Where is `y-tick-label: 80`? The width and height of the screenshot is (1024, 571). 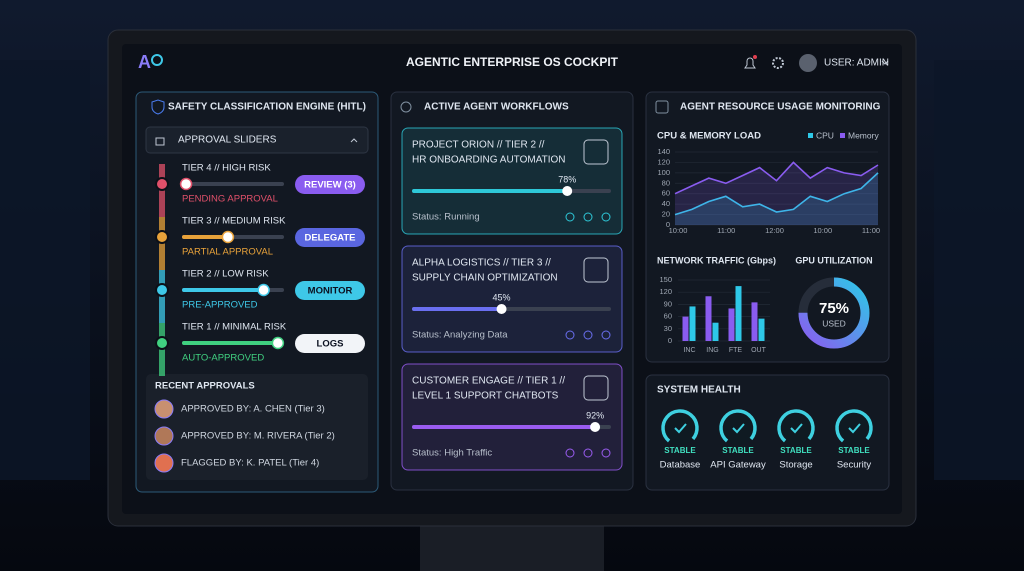 y-tick-label: 80 is located at coordinates (666, 182).